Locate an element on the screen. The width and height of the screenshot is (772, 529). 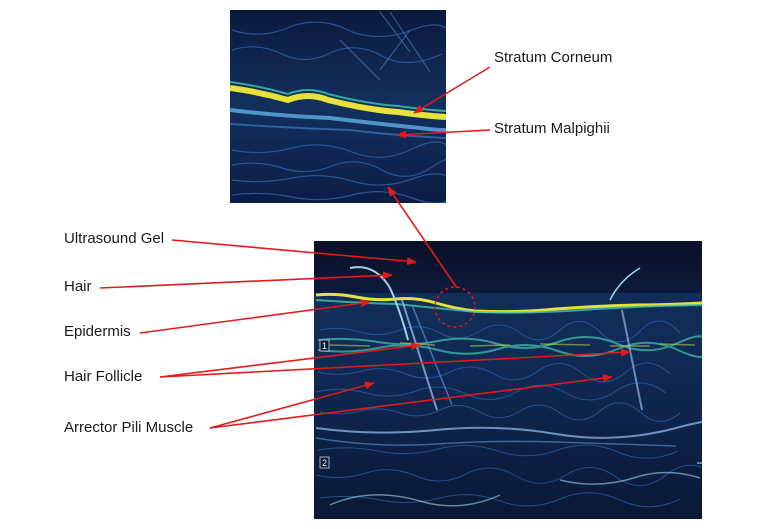
arrow-stratum-malpighii is located at coordinates (443, 134).